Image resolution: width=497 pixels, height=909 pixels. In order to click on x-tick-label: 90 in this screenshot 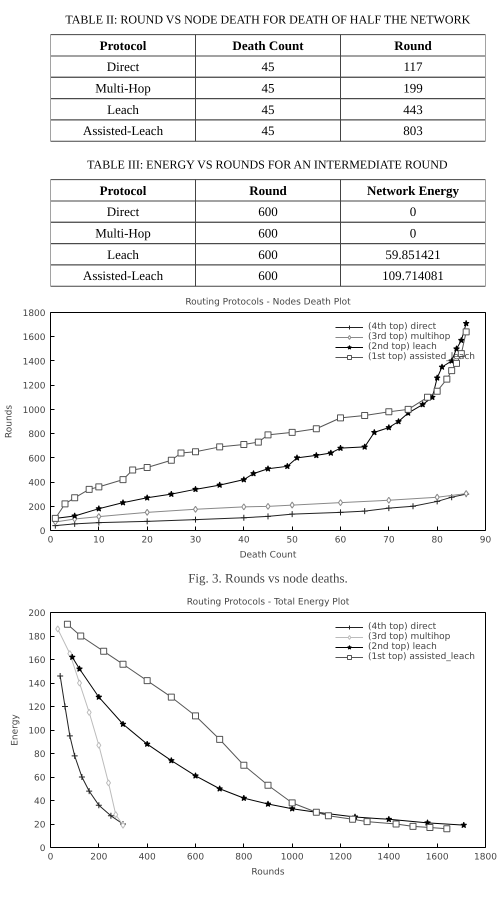, I will do `click(486, 541)`.